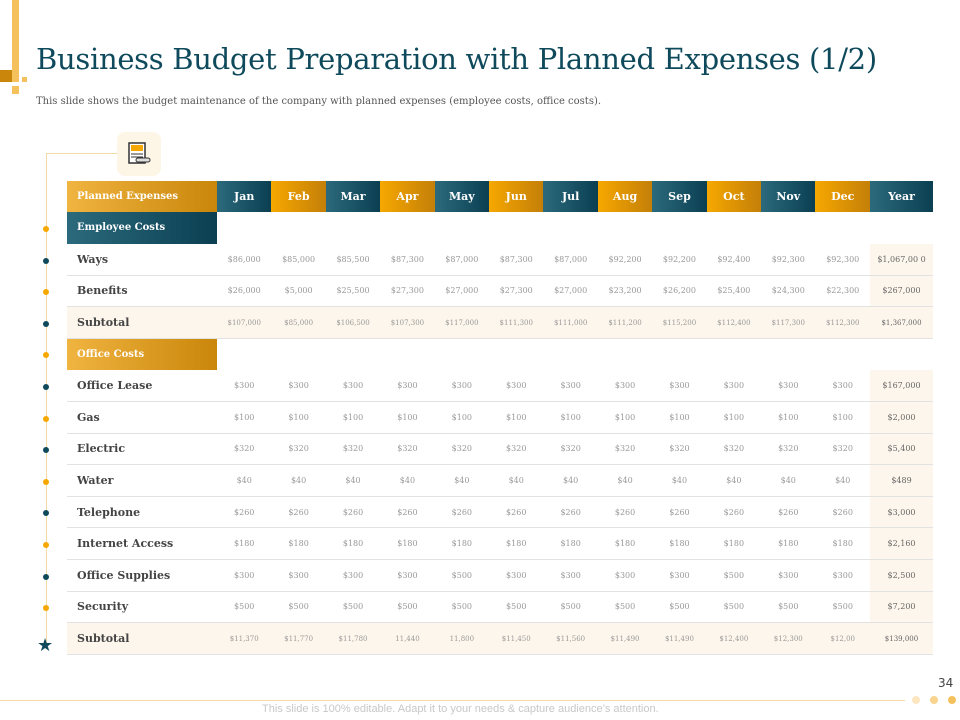  What do you see at coordinates (45, 645) in the screenshot?
I see `star-icon: ★` at bounding box center [45, 645].